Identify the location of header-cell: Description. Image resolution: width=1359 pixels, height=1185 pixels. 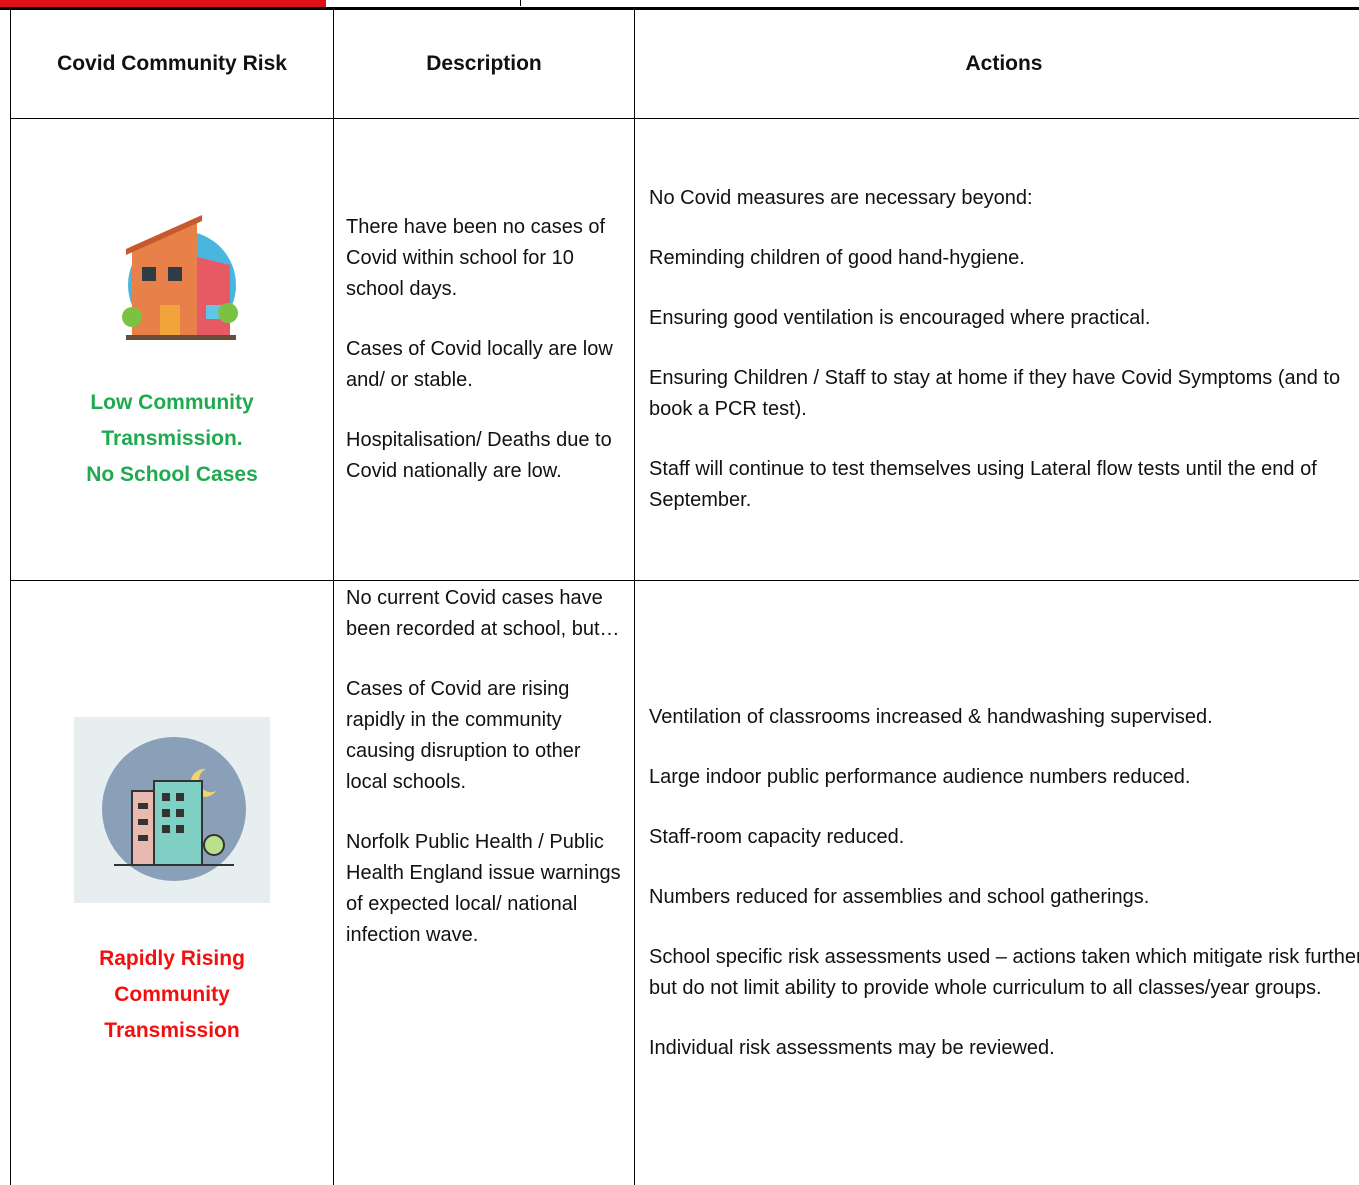
(484, 64).